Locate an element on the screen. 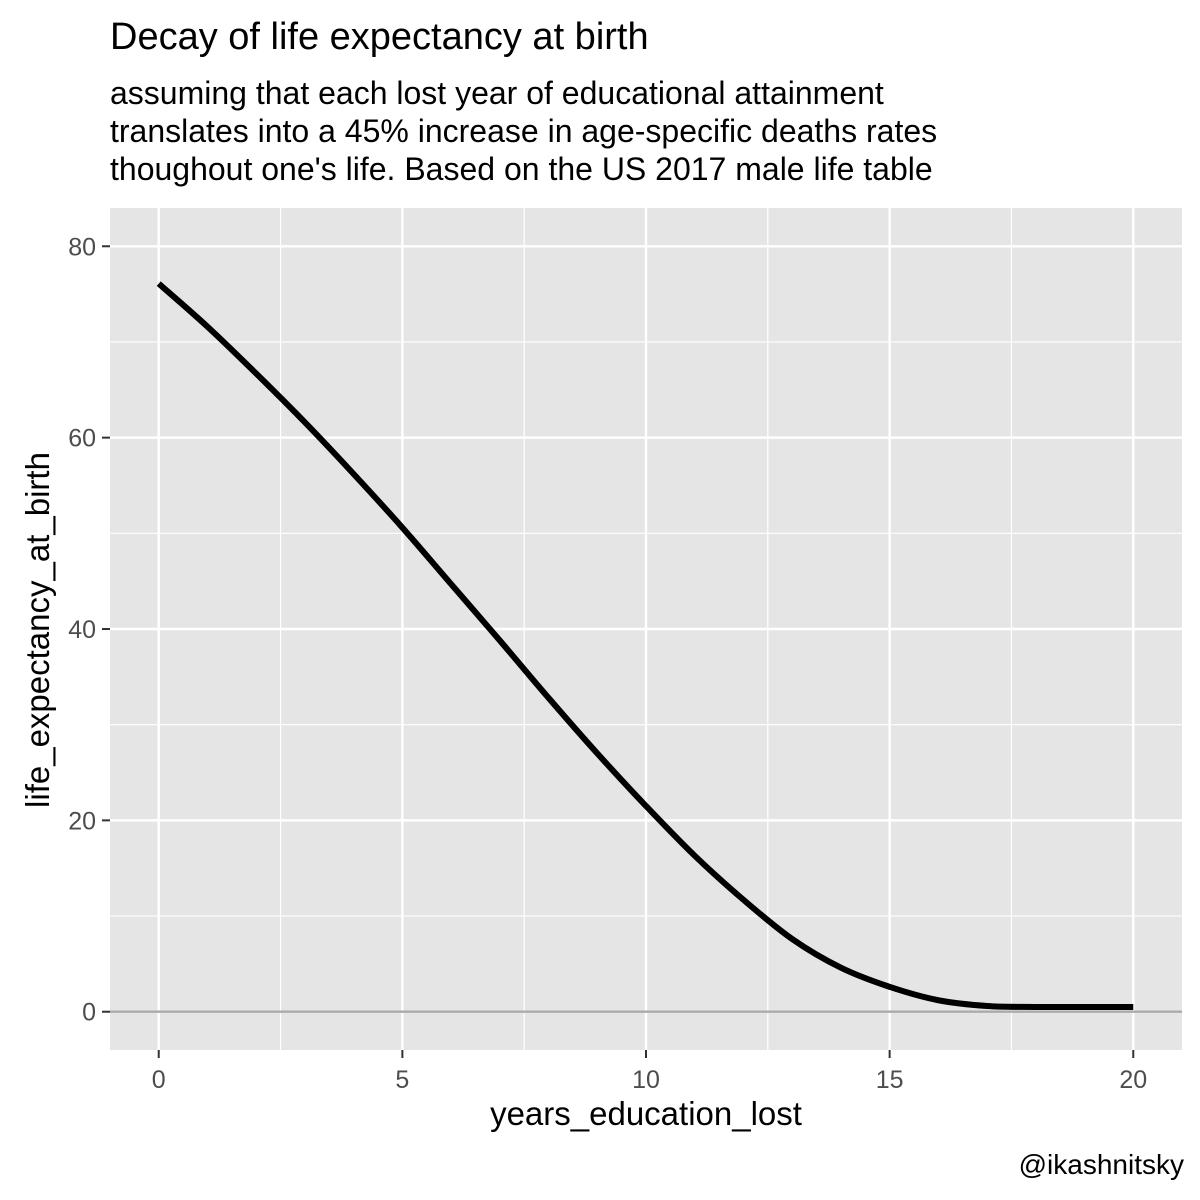 This screenshot has height=1200, width=1200. x-tick-label: 5 is located at coordinates (402, 1080).